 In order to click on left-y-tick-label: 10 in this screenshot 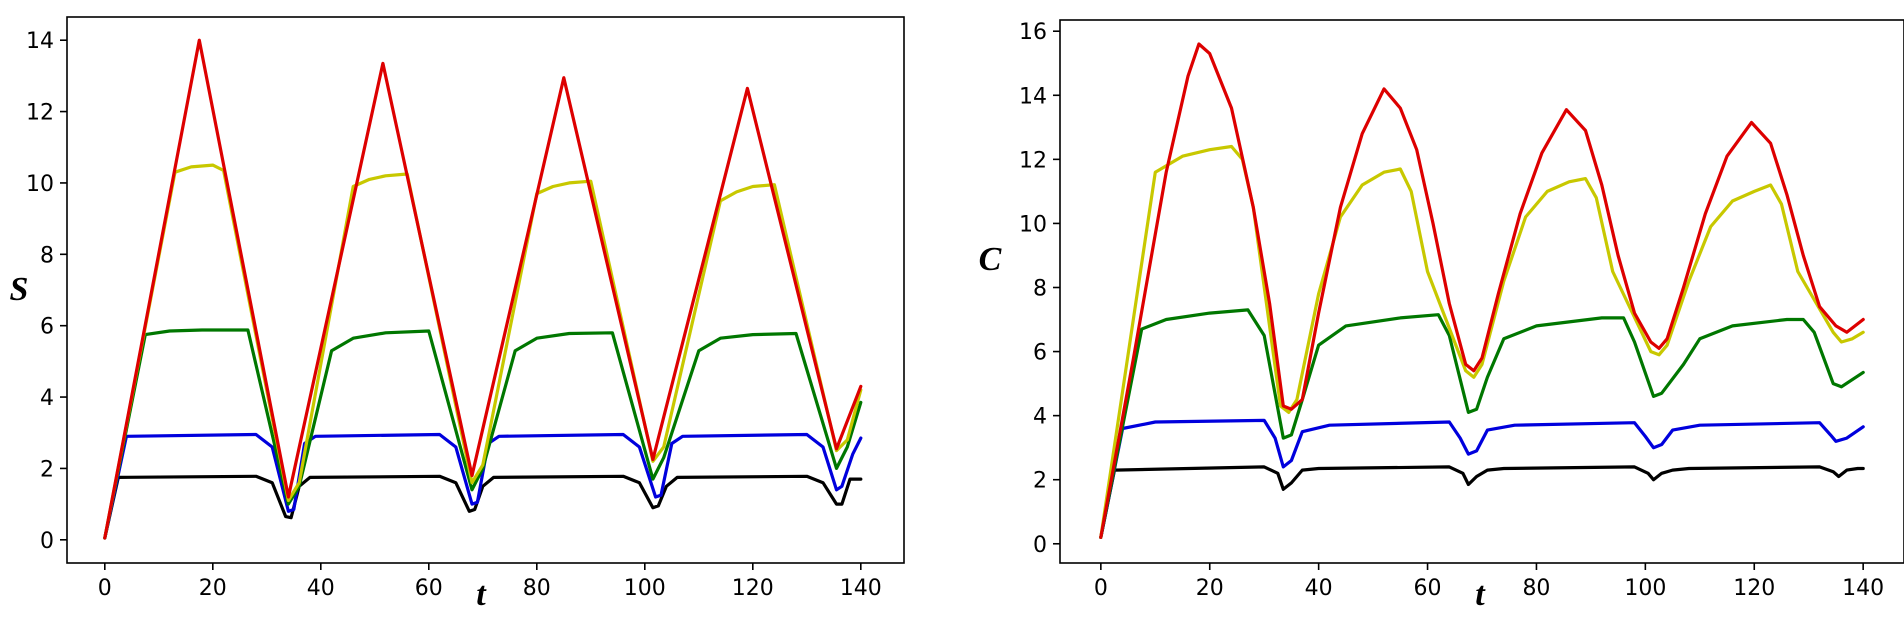, I will do `click(40, 184)`.